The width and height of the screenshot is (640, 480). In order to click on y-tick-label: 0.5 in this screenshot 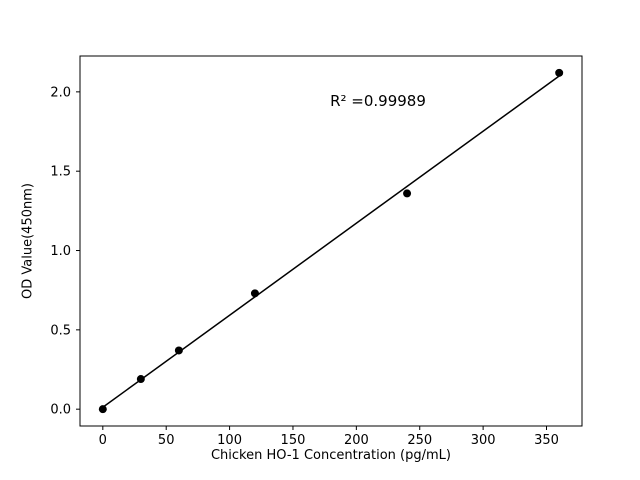, I will do `click(60, 330)`.